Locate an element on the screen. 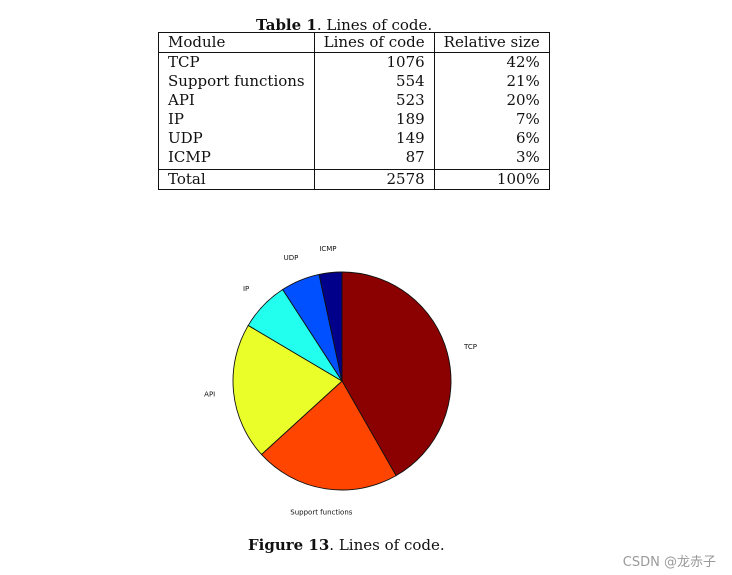  pie-label-ip: IP is located at coordinates (246, 289).